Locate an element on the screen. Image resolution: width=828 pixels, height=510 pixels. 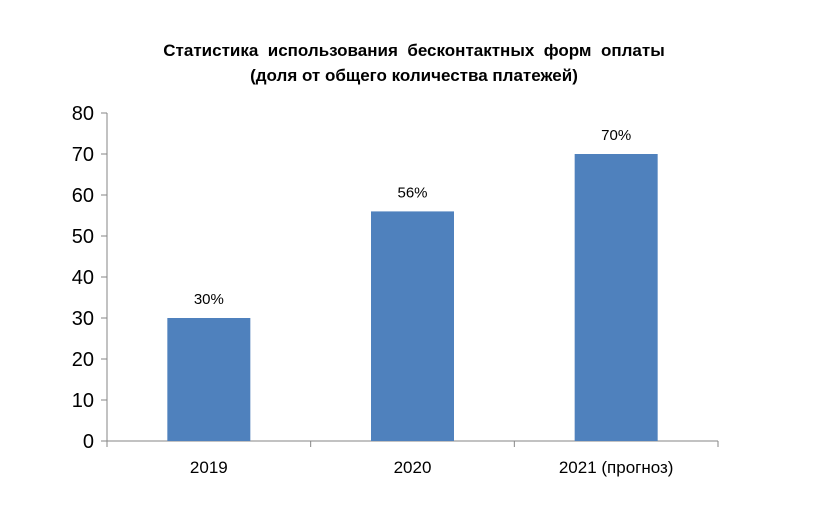
y-tick-label: 0 is located at coordinates (88, 442).